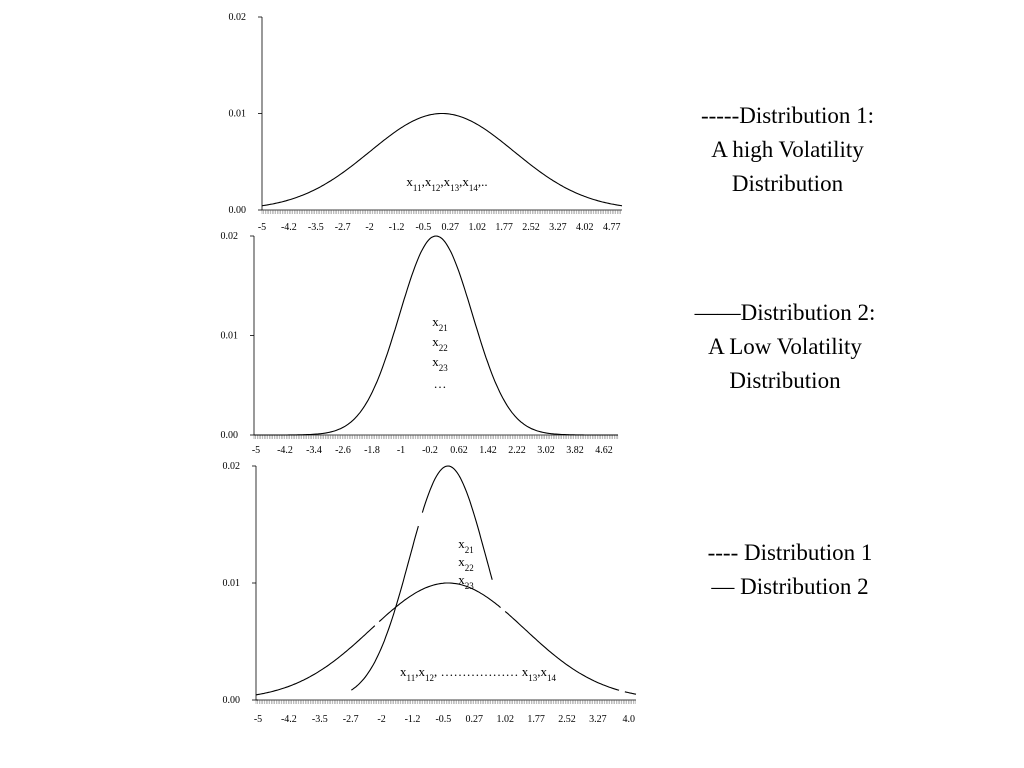  Describe the element at coordinates (546, 450) in the screenshot. I see `x-tick-label: 3.02` at that location.